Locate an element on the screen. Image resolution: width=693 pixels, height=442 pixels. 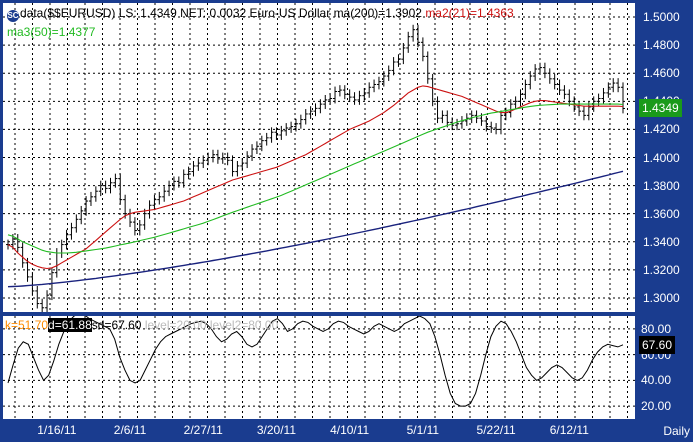
date-tick-label: 2/6/11 is located at coordinates (130, 430).